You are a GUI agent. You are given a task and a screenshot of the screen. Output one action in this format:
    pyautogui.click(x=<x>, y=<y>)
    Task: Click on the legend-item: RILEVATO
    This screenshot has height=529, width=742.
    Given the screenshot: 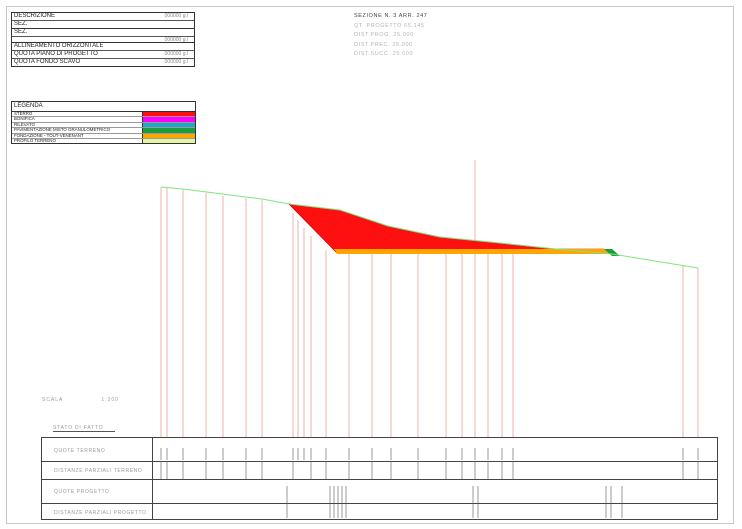 What is the action you would take?
    pyautogui.click(x=103, y=125)
    